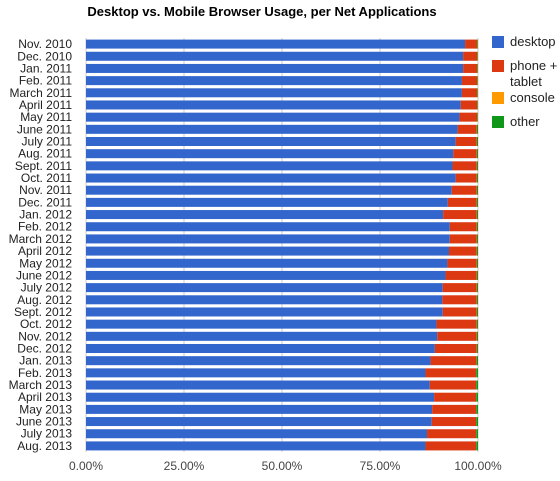 This screenshot has width=560, height=481. What do you see at coordinates (44, 275) in the screenshot?
I see `category-label: June 2012` at bounding box center [44, 275].